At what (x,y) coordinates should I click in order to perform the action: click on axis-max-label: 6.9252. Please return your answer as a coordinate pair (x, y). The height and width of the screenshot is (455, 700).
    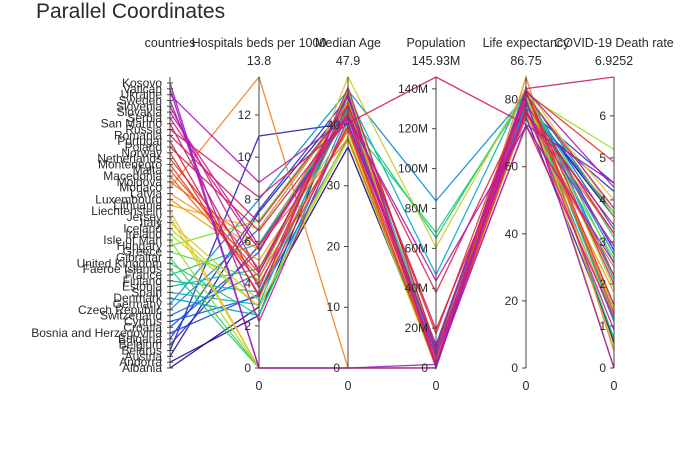
    Looking at the image, I should click on (614, 61).